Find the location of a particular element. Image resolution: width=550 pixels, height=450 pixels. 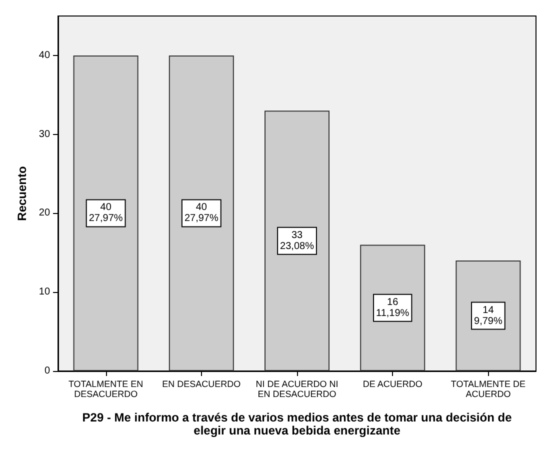

x-tick-label: TOTALMENTE EN DESACUERDO is located at coordinates (106, 389).